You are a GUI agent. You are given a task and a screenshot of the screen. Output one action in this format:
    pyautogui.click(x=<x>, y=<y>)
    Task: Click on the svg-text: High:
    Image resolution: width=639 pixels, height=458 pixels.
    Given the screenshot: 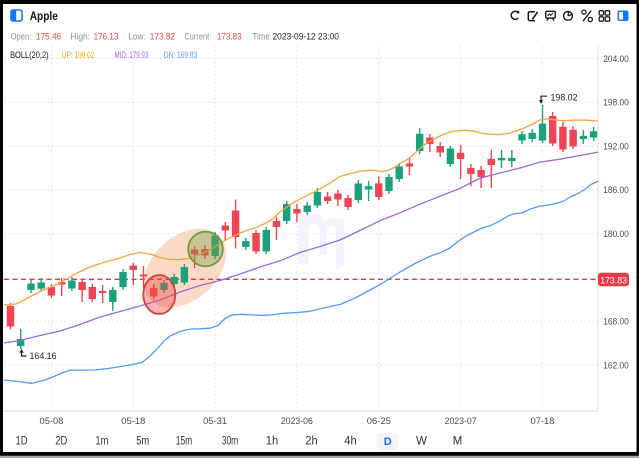 What is the action you would take?
    pyautogui.click(x=81, y=36)
    